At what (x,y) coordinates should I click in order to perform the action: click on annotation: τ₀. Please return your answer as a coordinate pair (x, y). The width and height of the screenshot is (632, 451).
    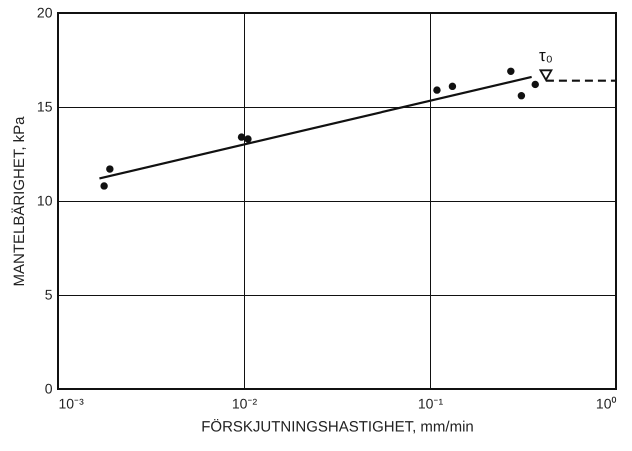
    Looking at the image, I should click on (546, 56).